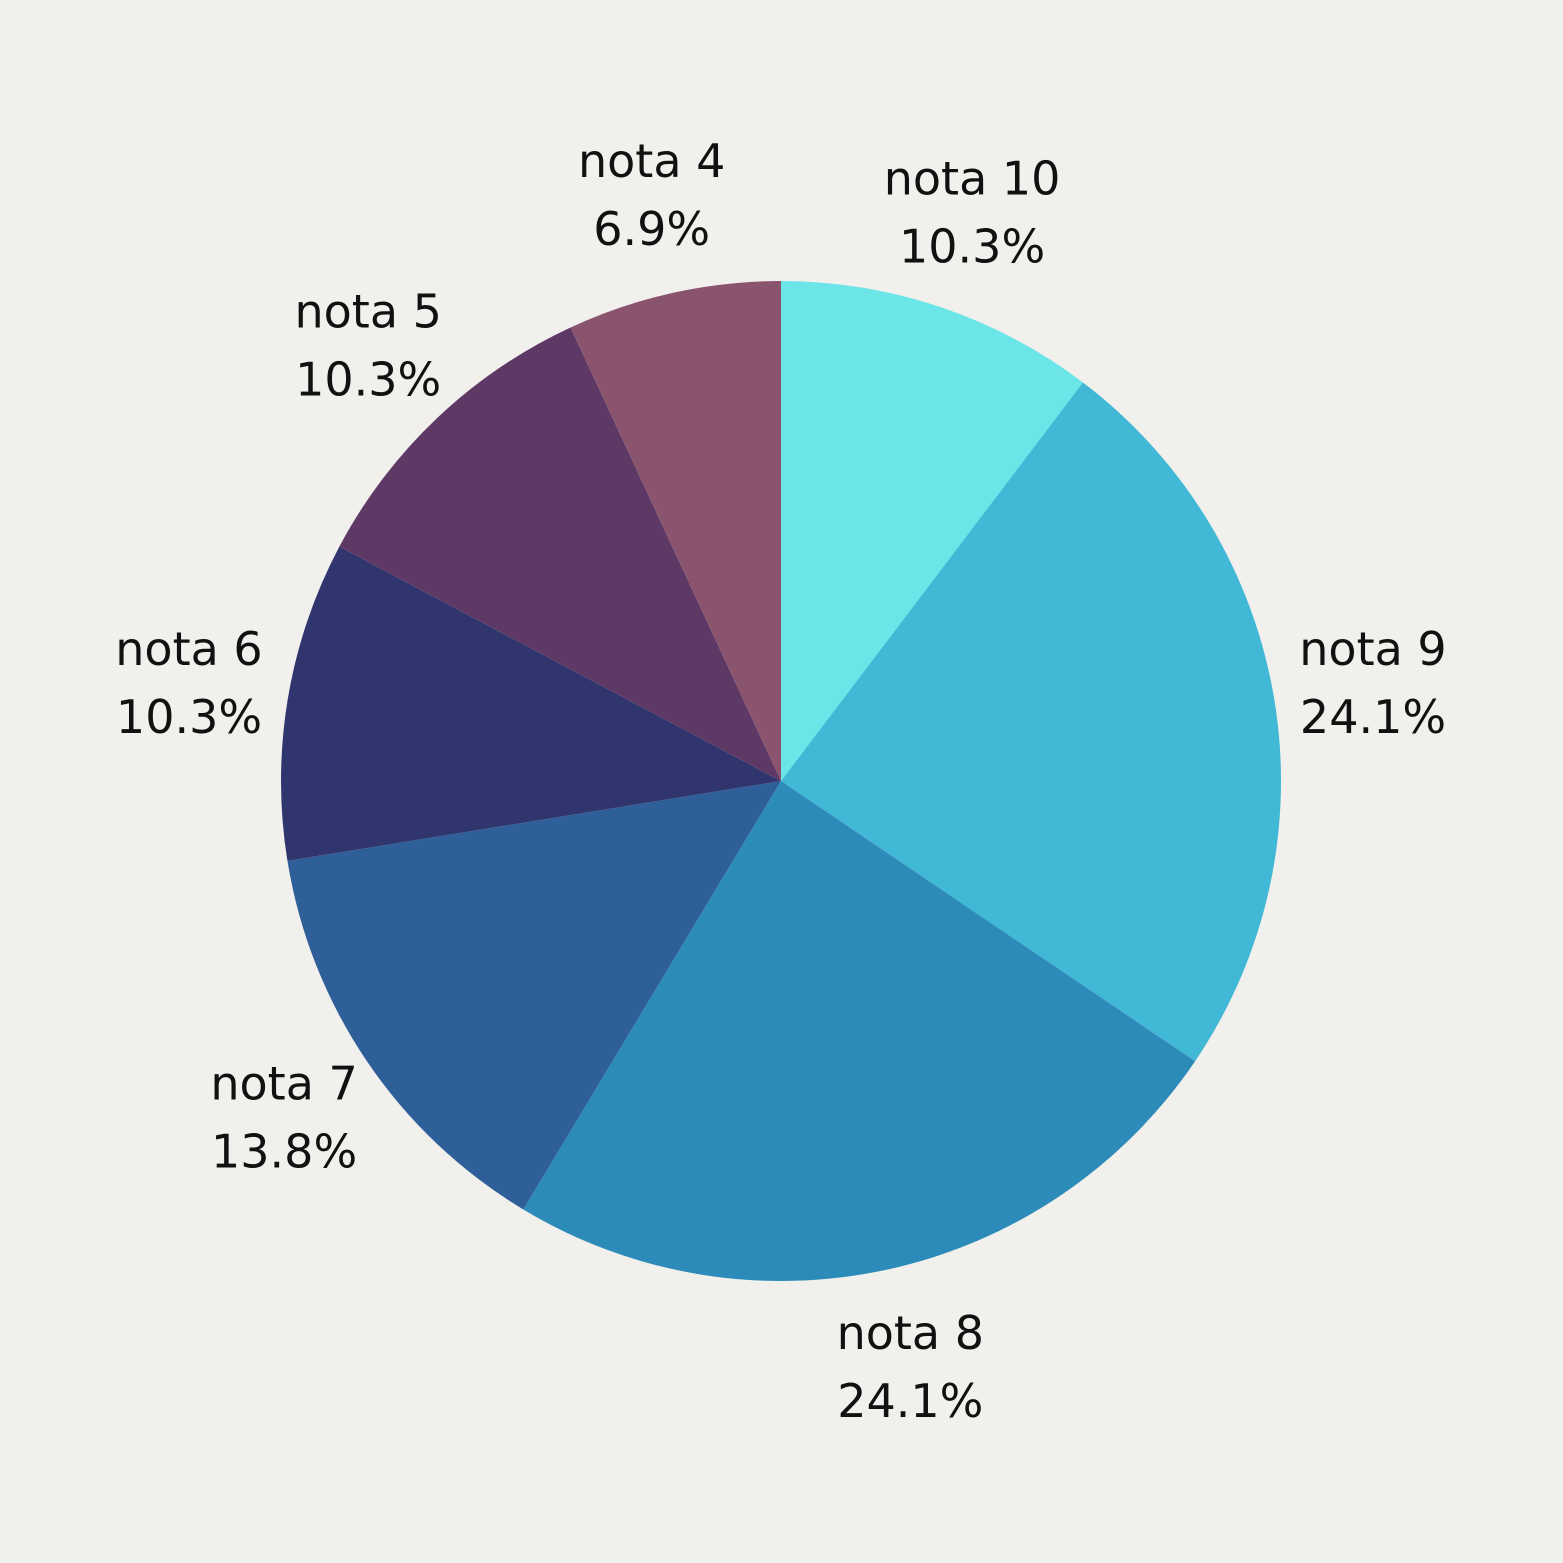 This screenshot has height=1563, width=1563. What do you see at coordinates (972, 246) in the screenshot?
I see `slice-percent-nota-10: 10.3%` at bounding box center [972, 246].